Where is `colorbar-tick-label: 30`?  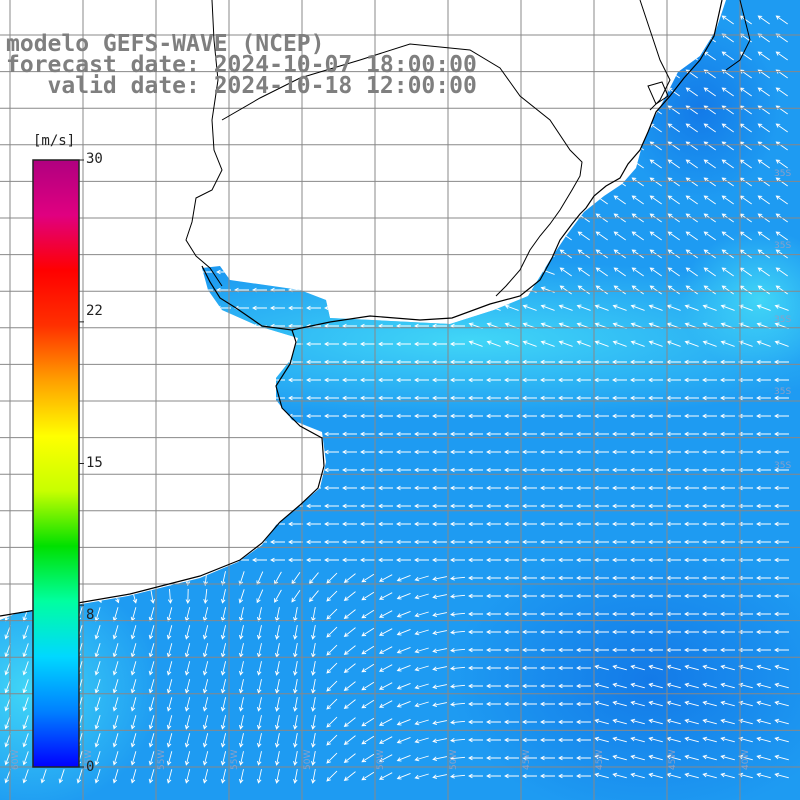
colorbar-tick-label: 30 is located at coordinates (94, 159).